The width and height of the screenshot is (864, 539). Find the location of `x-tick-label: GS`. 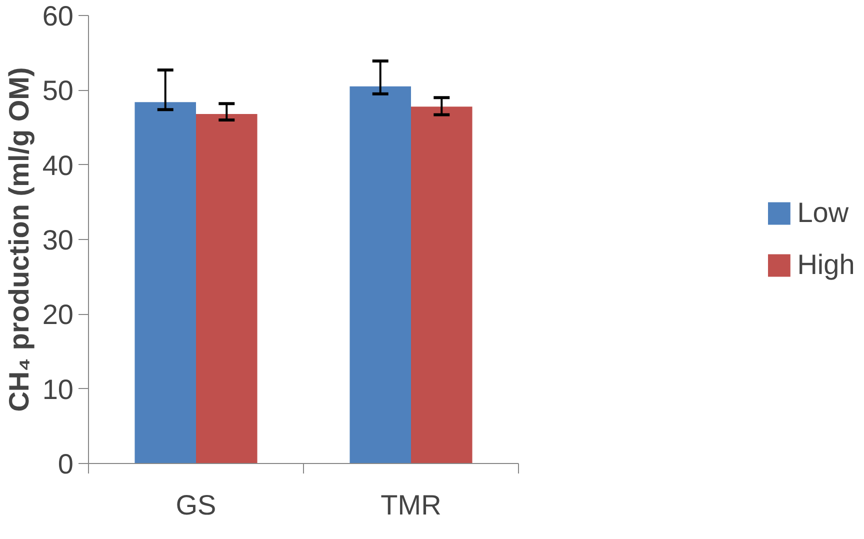

x-tick-label: GS is located at coordinates (196, 505).